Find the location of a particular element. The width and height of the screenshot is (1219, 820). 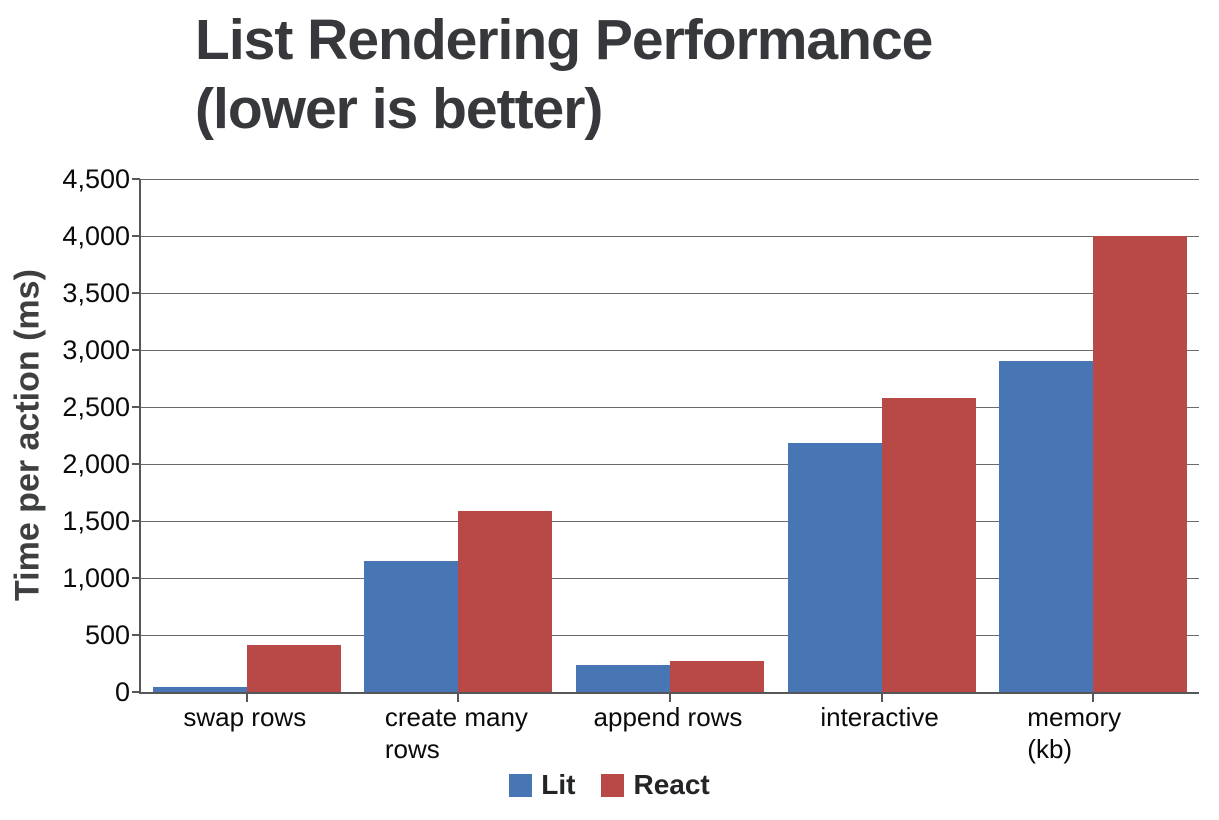

bar-lit-interactive is located at coordinates (834, 567).